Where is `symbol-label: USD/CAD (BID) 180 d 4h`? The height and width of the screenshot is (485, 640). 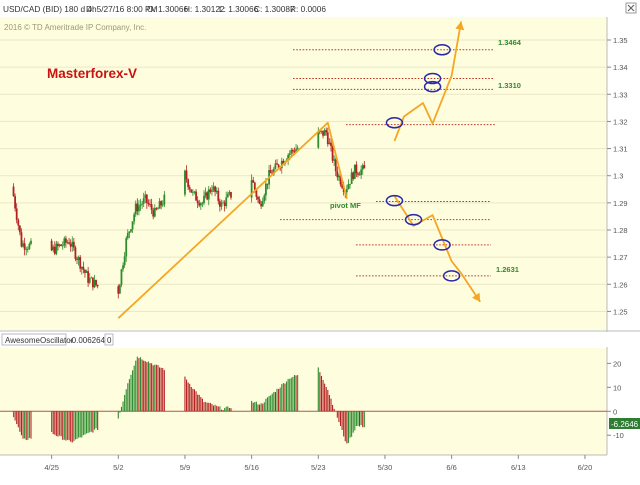 symbol-label: USD/CAD (BID) 180 d 4h is located at coordinates (50, 9).